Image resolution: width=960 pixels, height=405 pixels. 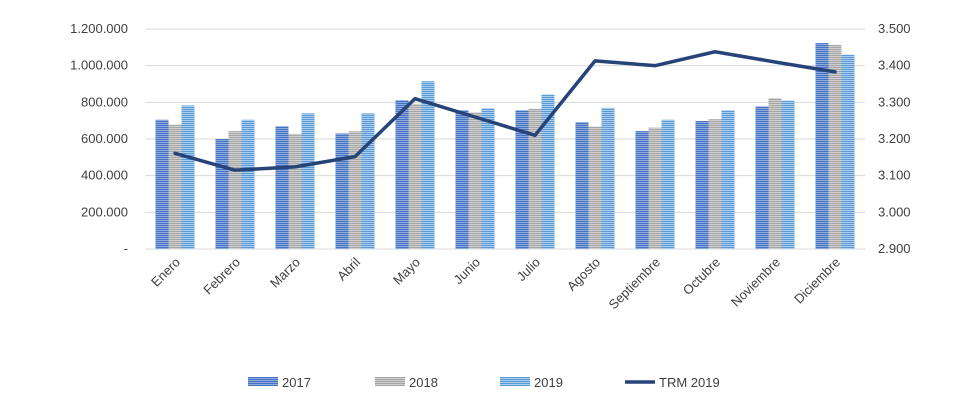 I want to click on right-tick-label: 3.400, so click(x=894, y=65).